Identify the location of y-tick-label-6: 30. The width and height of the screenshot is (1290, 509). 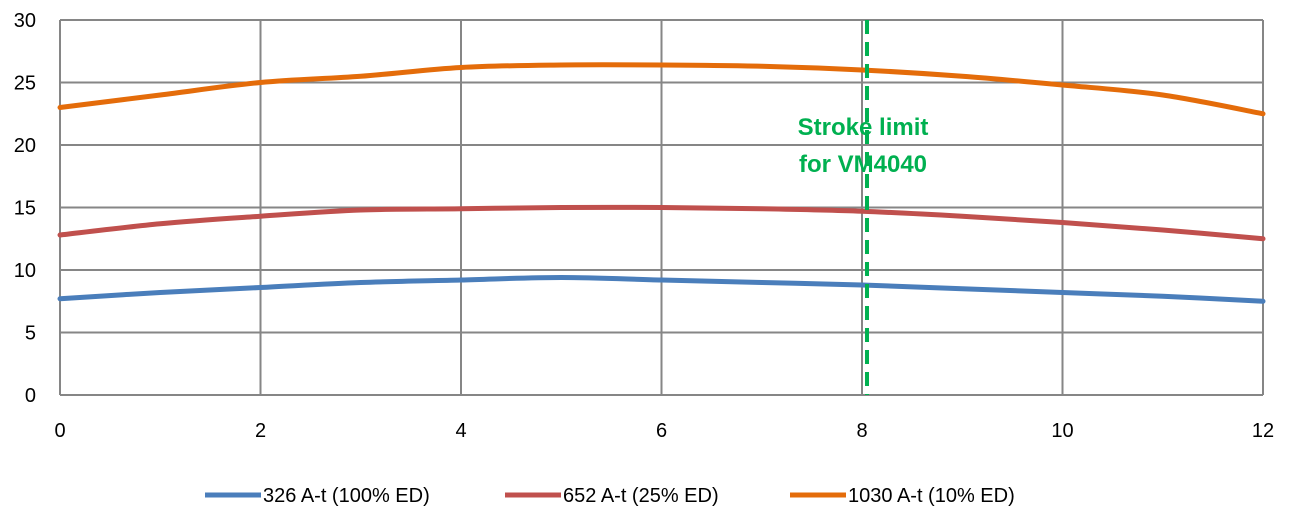
(25, 21).